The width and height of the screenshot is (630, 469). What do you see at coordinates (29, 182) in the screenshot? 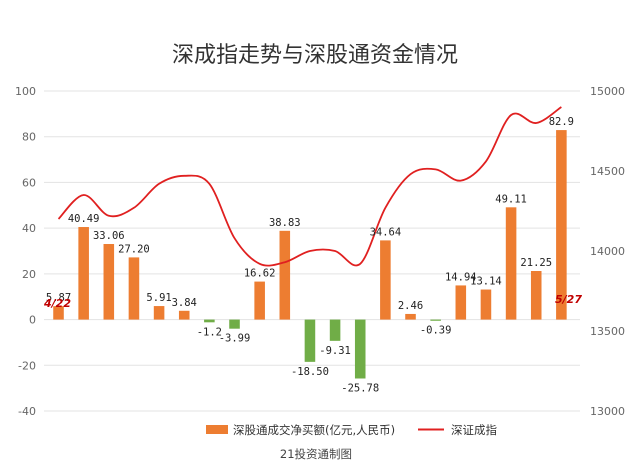
I see `left-tick-label: 60` at bounding box center [29, 182].